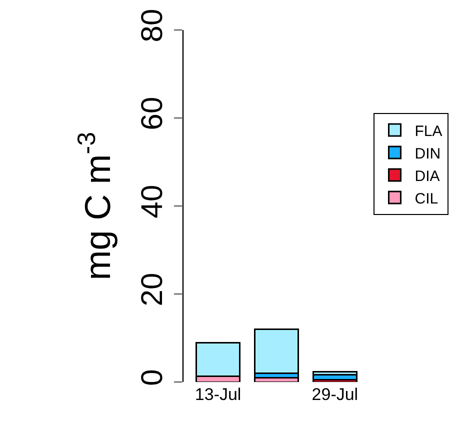 The image size is (473, 442). I want to click on legend-label: FLA, so click(428, 131).